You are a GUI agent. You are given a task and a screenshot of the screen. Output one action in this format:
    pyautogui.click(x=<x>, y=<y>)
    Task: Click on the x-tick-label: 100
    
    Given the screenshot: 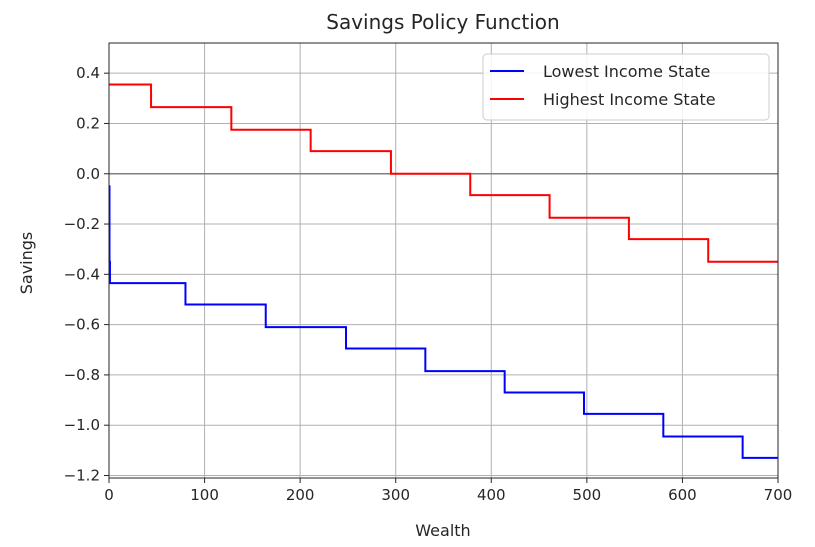 What is the action you would take?
    pyautogui.click(x=204, y=495)
    